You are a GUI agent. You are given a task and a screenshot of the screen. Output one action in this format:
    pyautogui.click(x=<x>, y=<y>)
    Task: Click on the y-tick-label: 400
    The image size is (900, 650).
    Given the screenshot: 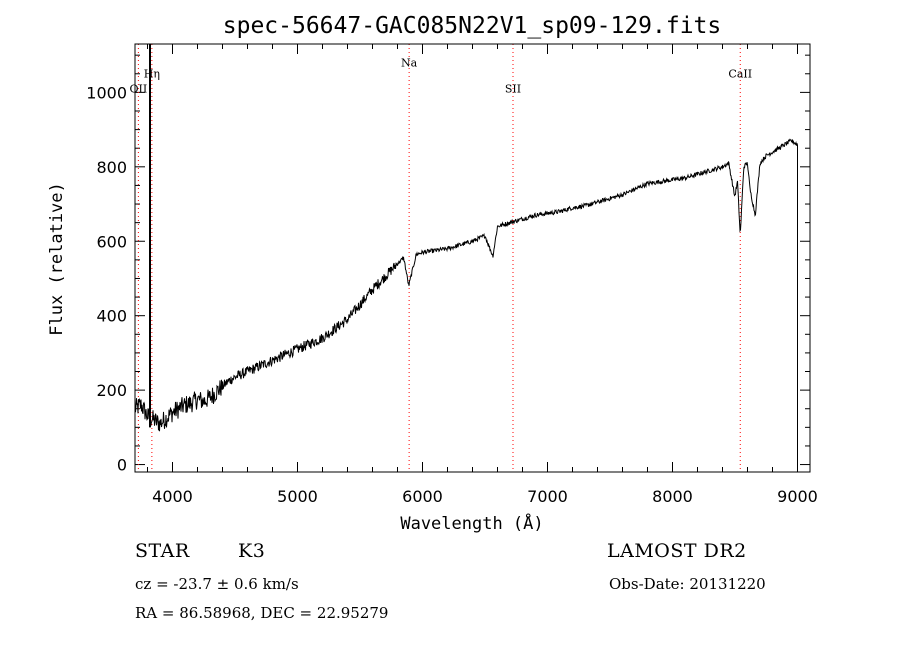 What is the action you would take?
    pyautogui.click(x=111, y=316)
    